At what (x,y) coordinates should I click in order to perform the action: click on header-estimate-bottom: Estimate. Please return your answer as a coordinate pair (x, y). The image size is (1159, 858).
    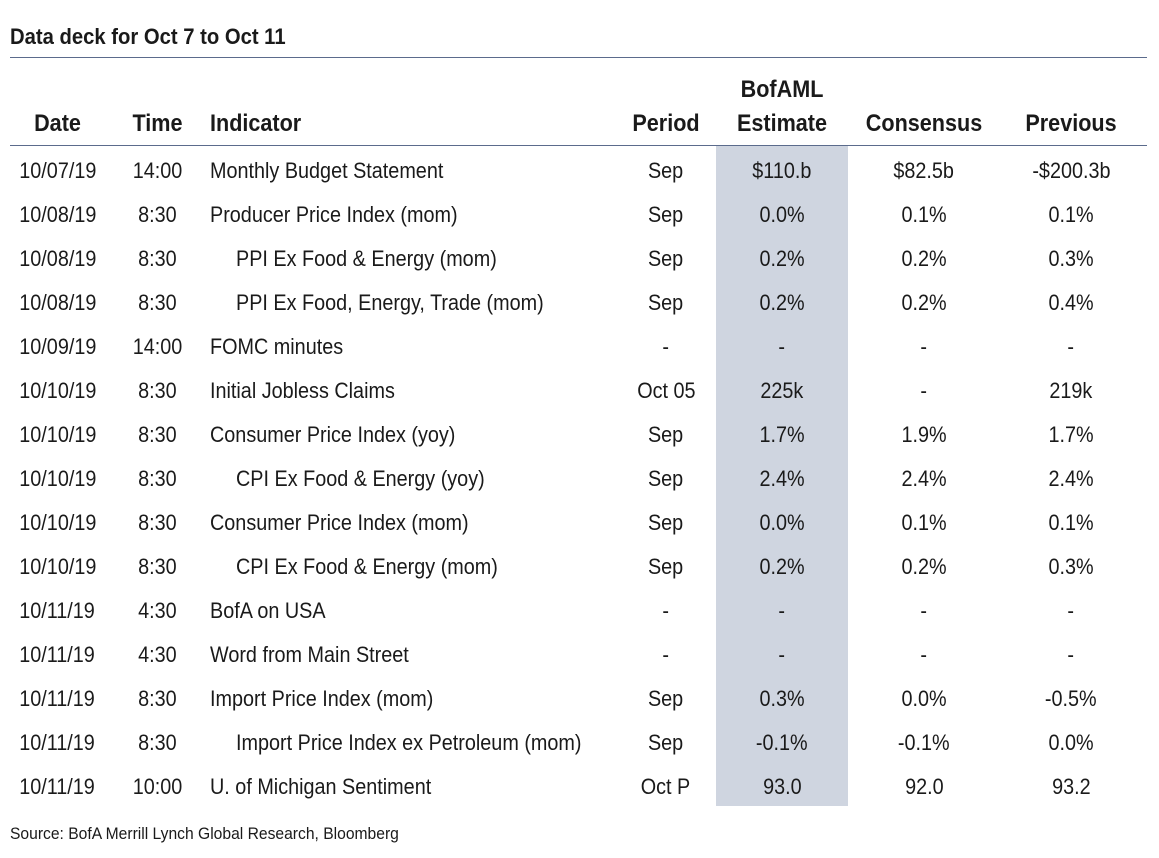
    Looking at the image, I should click on (782, 123).